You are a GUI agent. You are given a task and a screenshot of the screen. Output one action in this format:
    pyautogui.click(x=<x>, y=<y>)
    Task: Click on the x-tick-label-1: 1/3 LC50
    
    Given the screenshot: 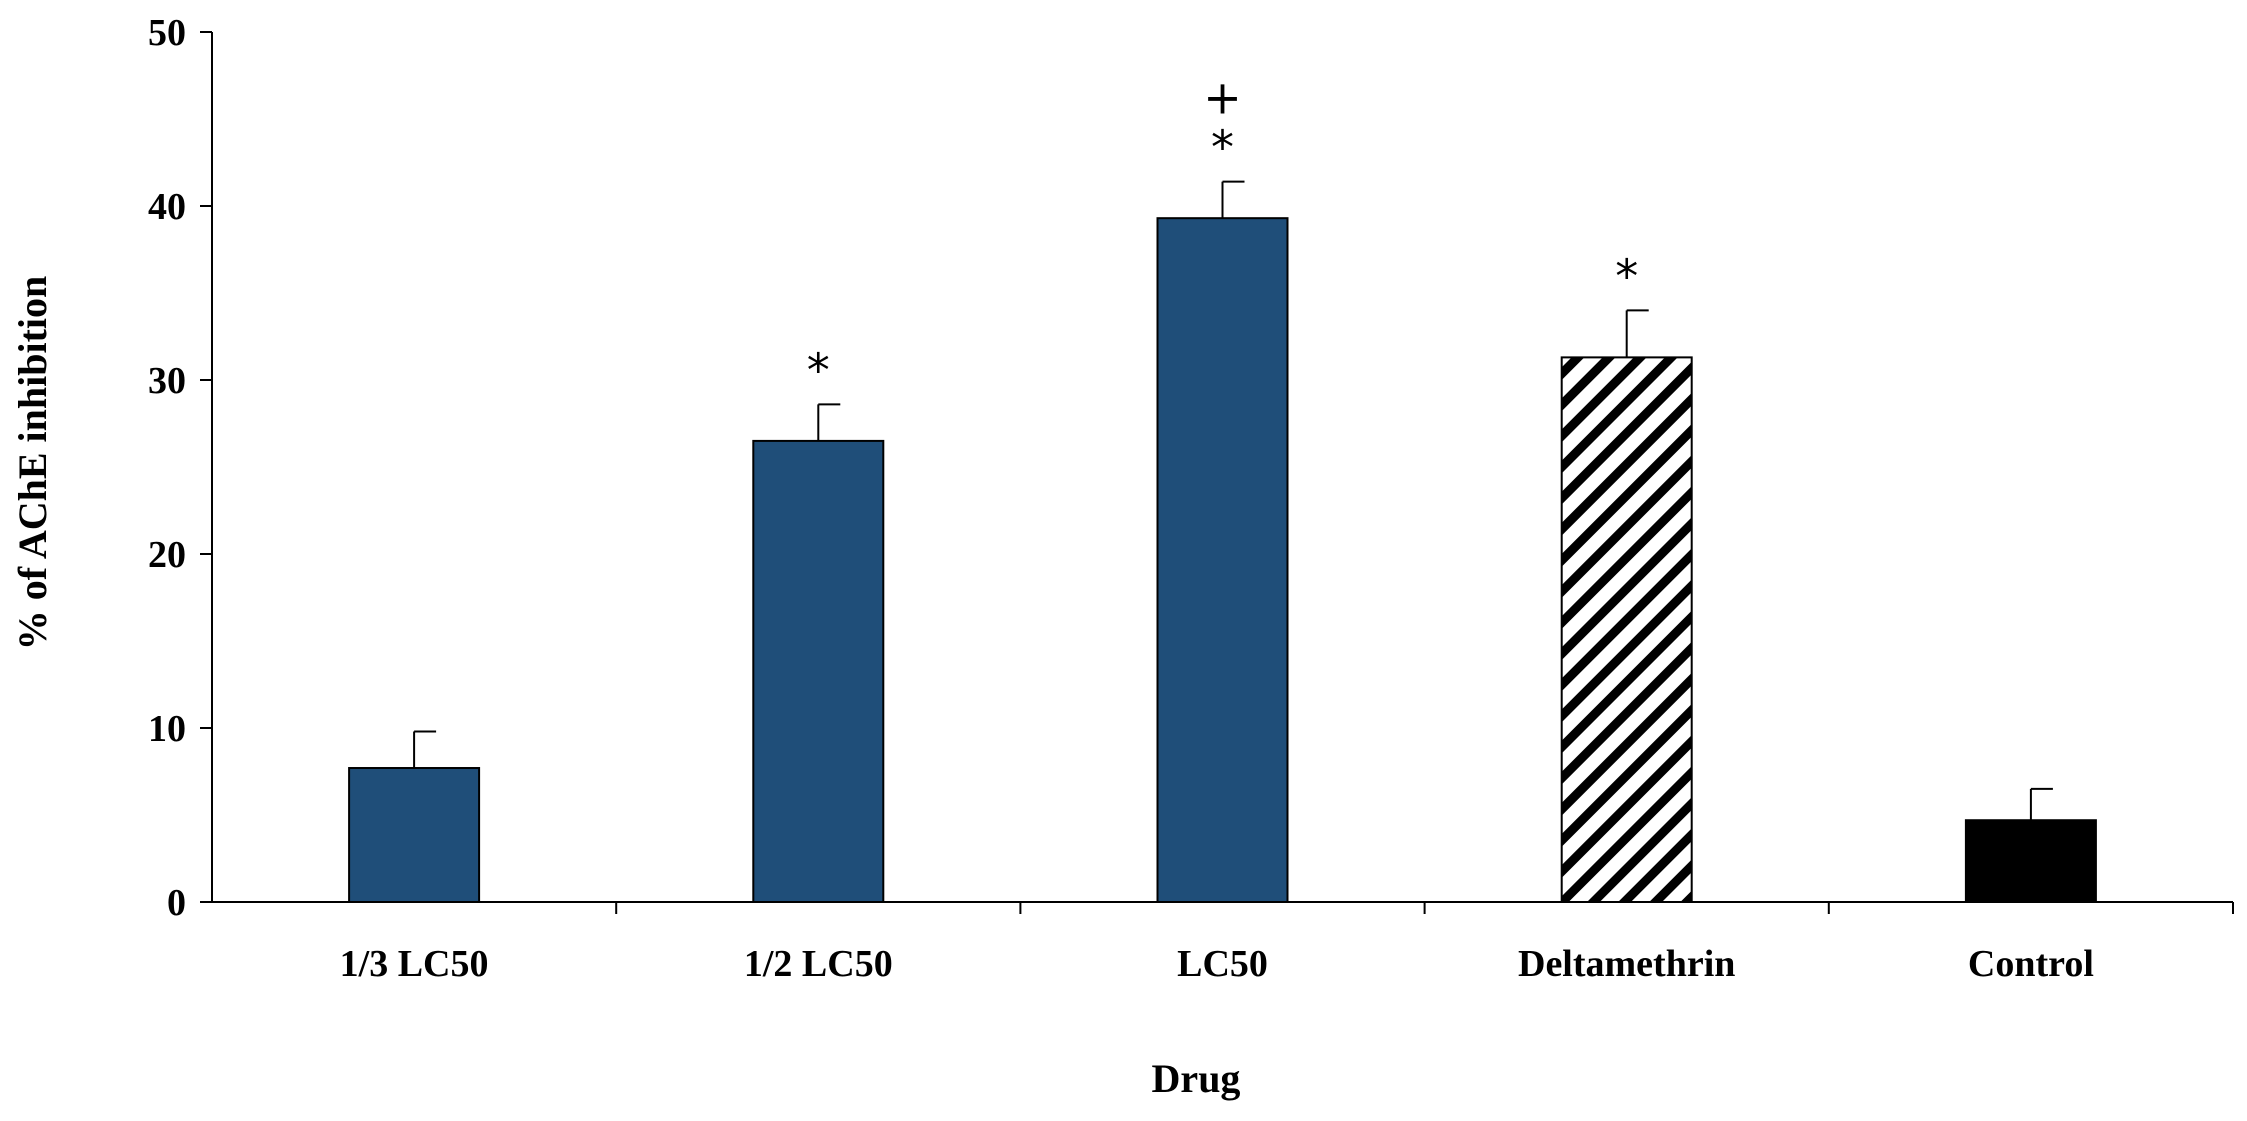 What is the action you would take?
    pyautogui.click(x=414, y=964)
    